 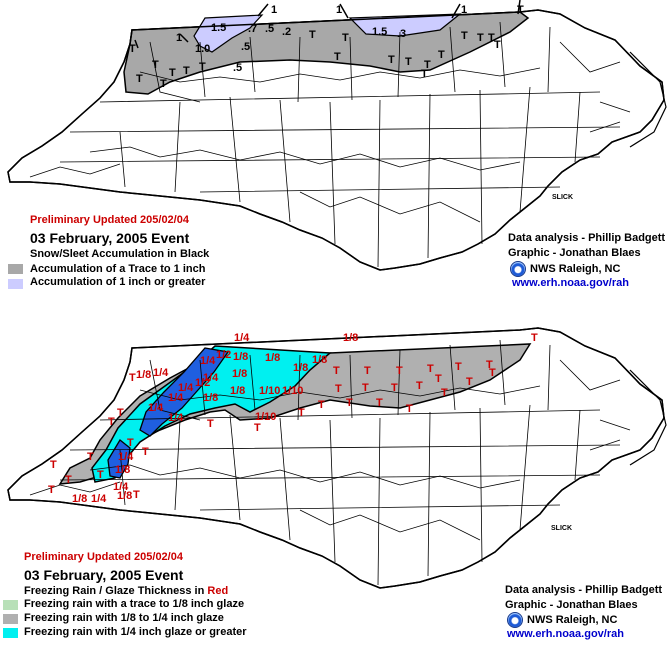 I want to click on legend-label: Accumulation of a Trace to 1 inch, so click(x=118, y=269).